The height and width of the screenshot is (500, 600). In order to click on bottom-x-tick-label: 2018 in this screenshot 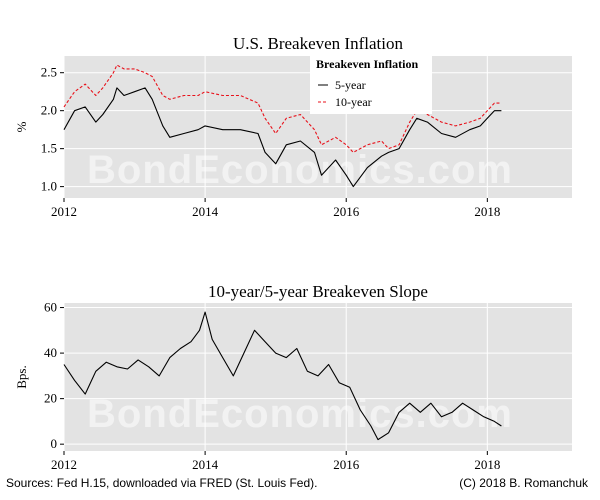, I will do `click(487, 464)`.